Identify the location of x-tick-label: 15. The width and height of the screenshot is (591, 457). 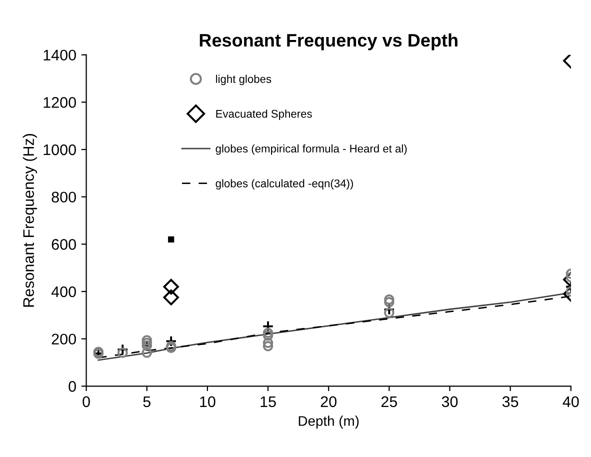
(268, 402).